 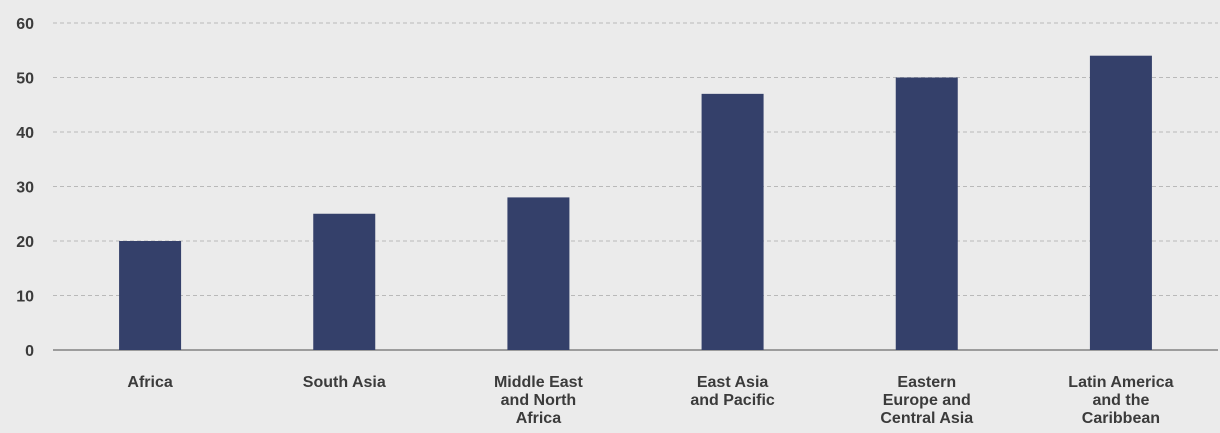 I want to click on x-category-label-line: Europe and, so click(x=927, y=400).